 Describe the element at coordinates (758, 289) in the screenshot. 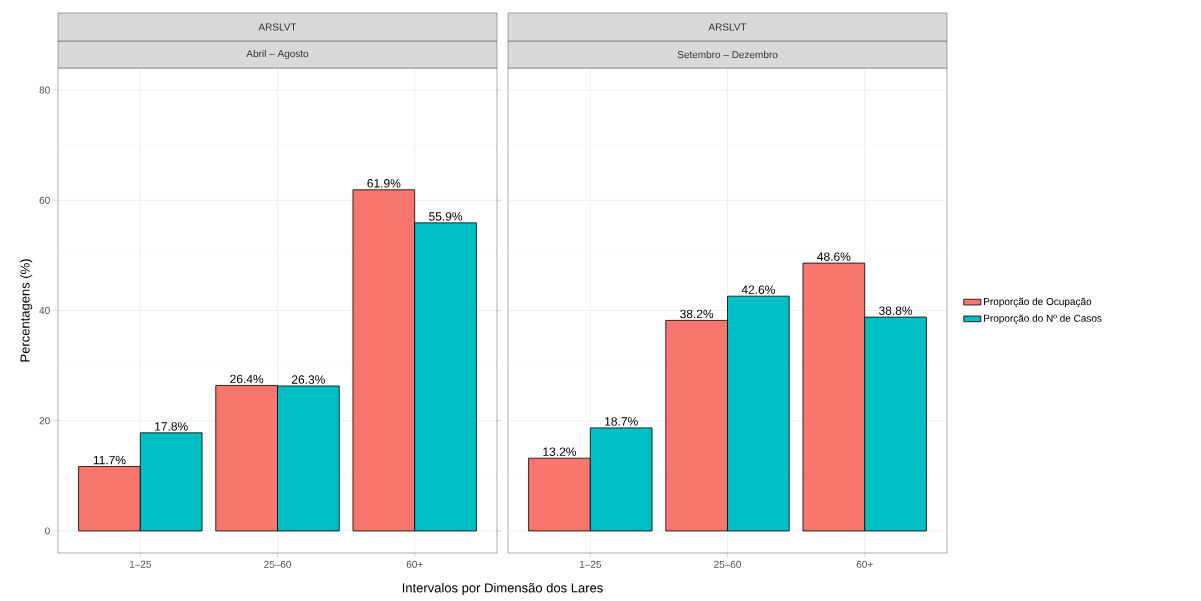

I see `data-label: 42.6%` at that location.